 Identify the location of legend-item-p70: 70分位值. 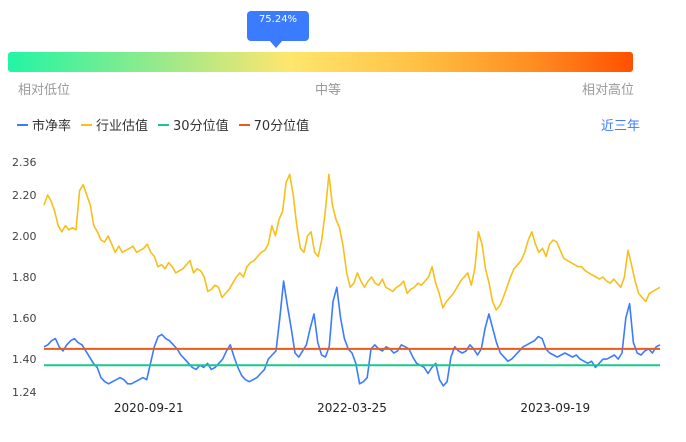
(274, 124).